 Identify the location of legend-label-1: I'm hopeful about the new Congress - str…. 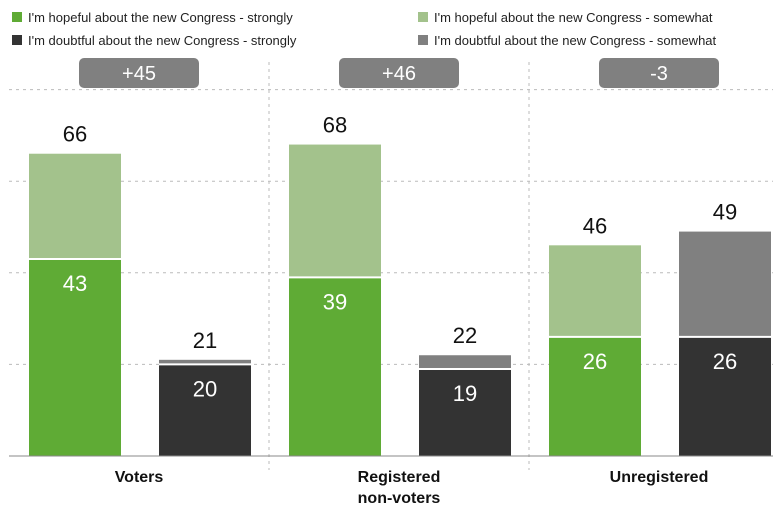
(160, 17).